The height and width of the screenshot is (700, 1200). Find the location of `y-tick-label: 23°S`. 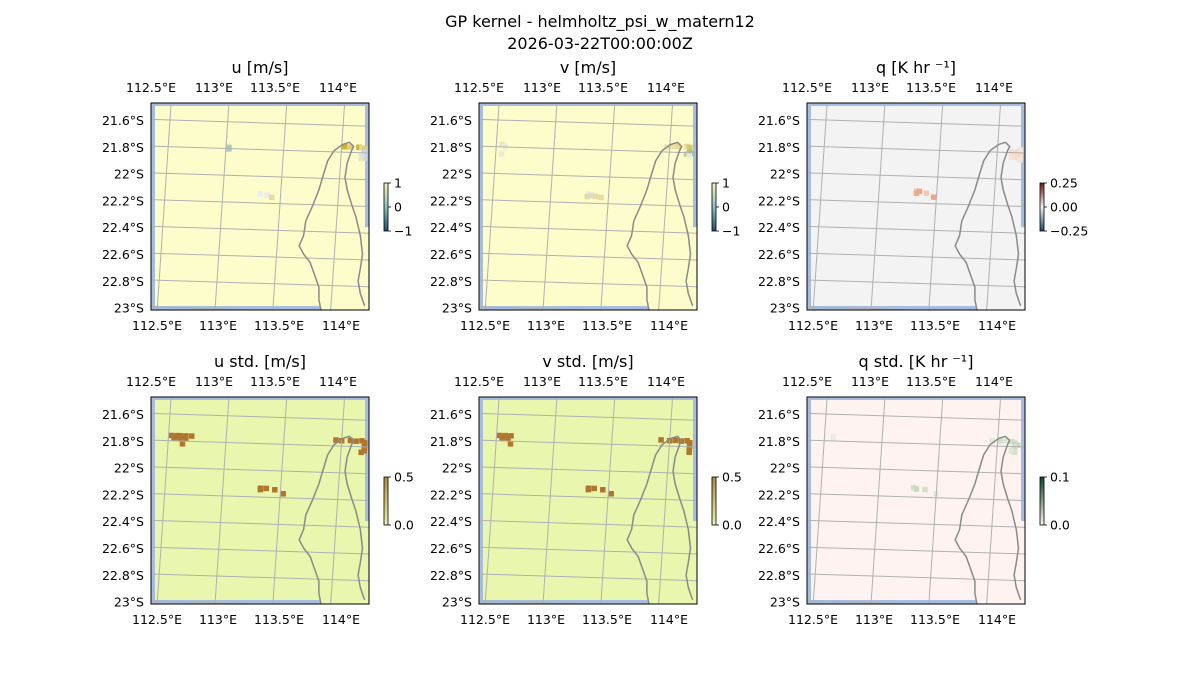

y-tick-label: 23°S is located at coordinates (457, 308).